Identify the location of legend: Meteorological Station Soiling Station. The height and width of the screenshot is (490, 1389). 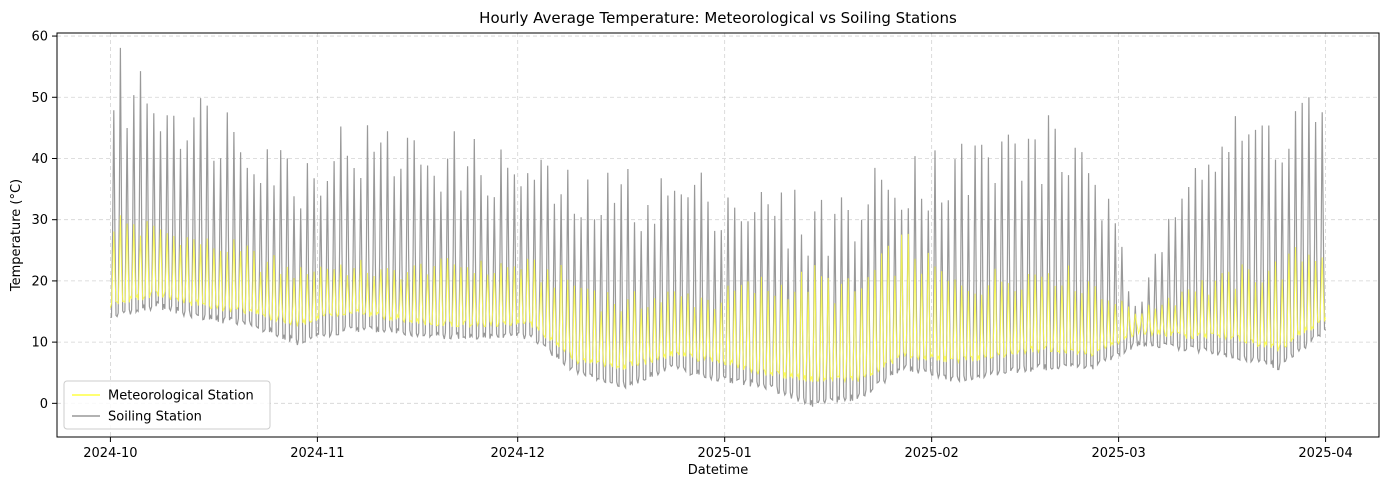
(167, 405).